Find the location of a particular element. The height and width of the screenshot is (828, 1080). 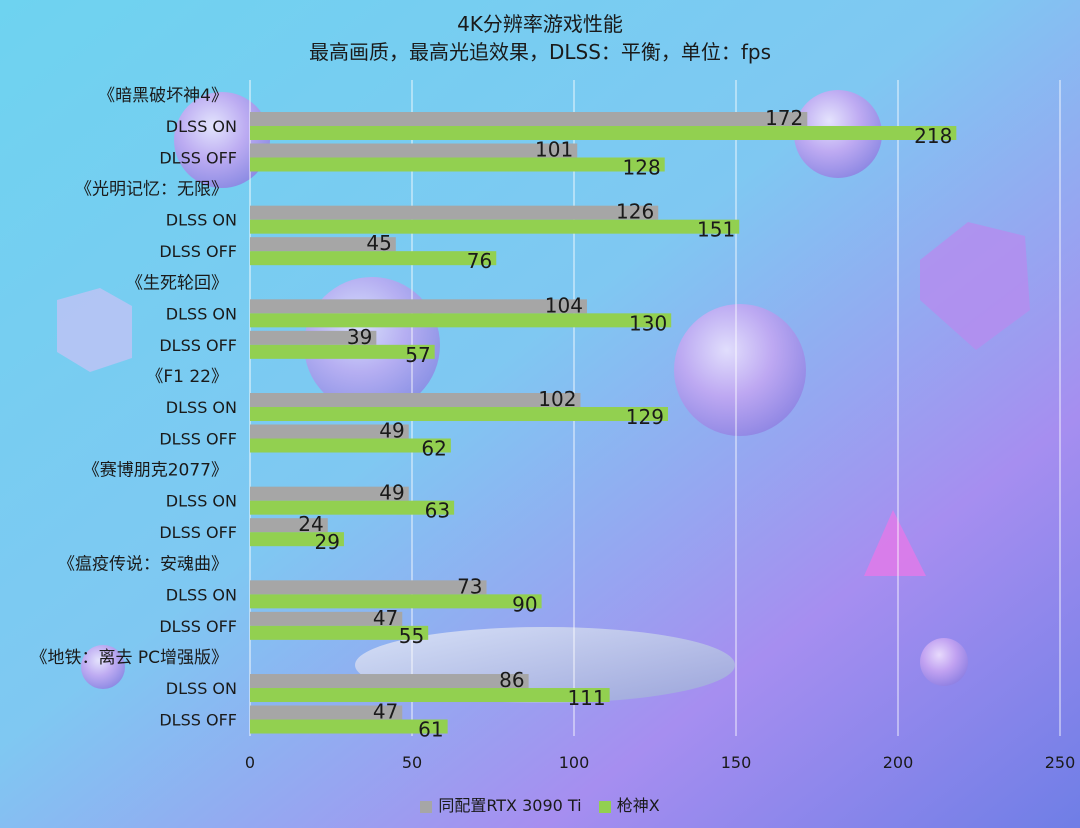

group-label: 《F1 22》 is located at coordinates (187, 377).